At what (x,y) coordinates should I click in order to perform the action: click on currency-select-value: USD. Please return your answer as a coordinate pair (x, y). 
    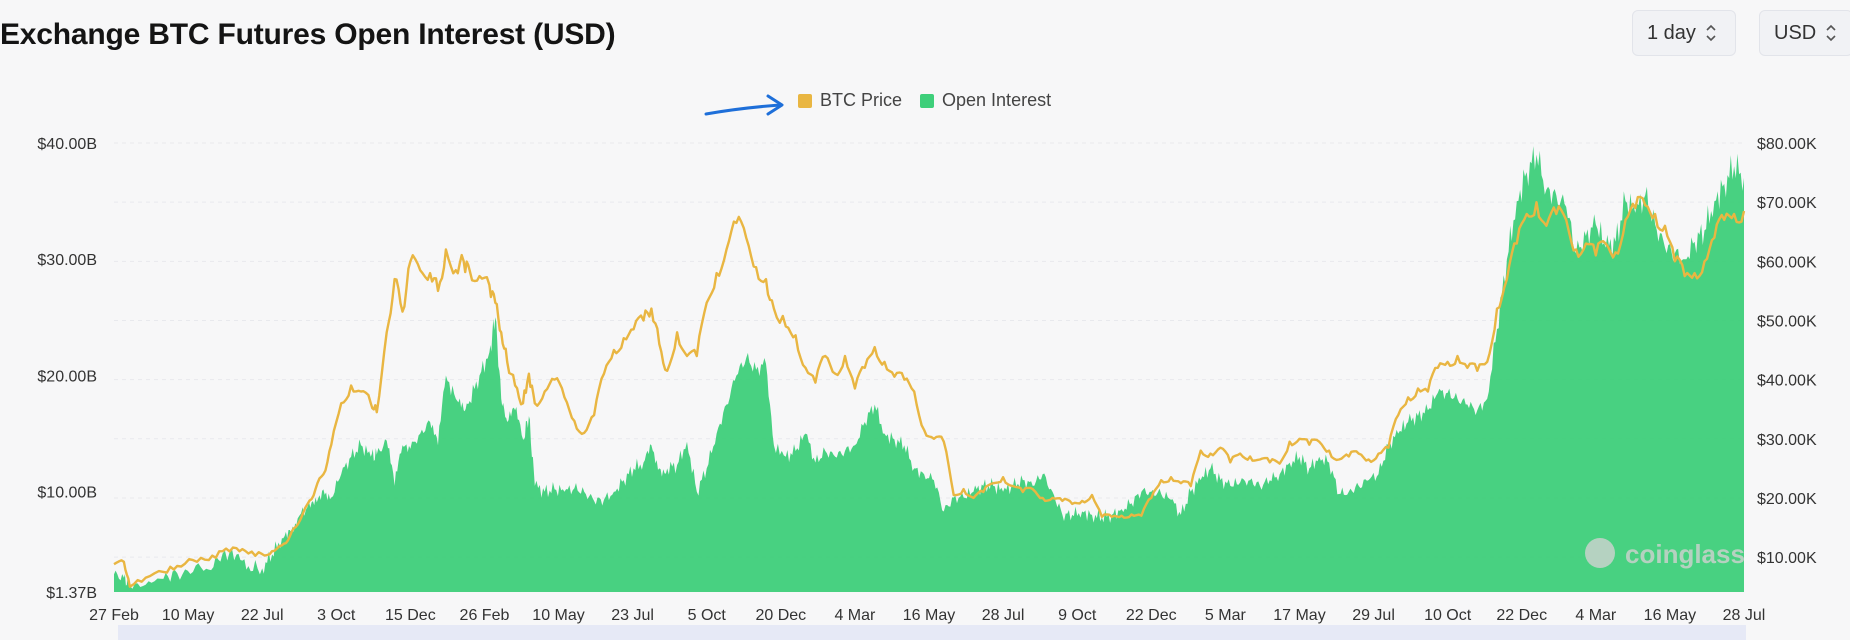
    Looking at the image, I should click on (1795, 32).